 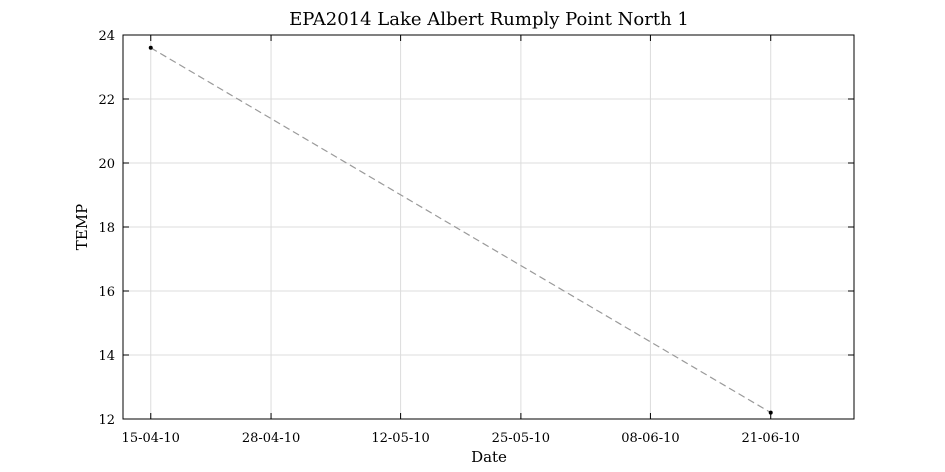 What do you see at coordinates (106, 100) in the screenshot?
I see `y-tick-label: 22` at bounding box center [106, 100].